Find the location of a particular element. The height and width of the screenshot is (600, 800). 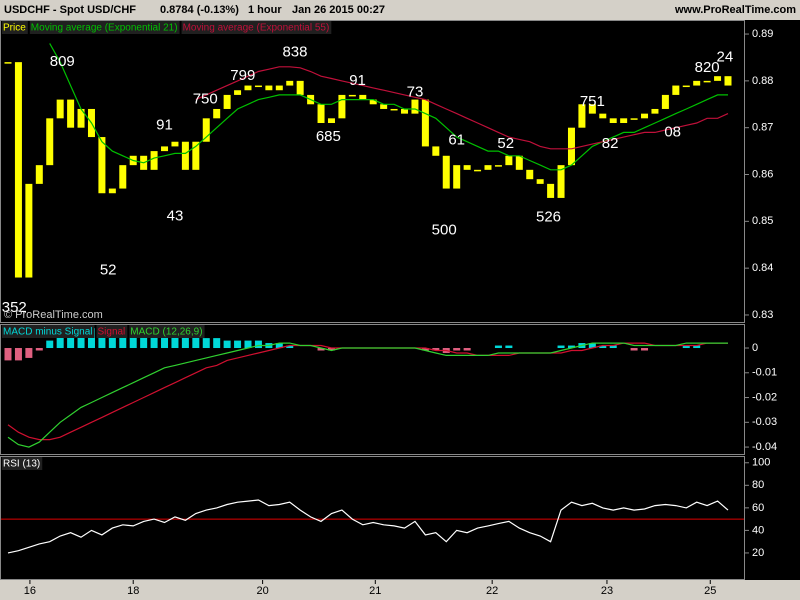

y-tick-label: 100 is located at coordinates (761, 463).